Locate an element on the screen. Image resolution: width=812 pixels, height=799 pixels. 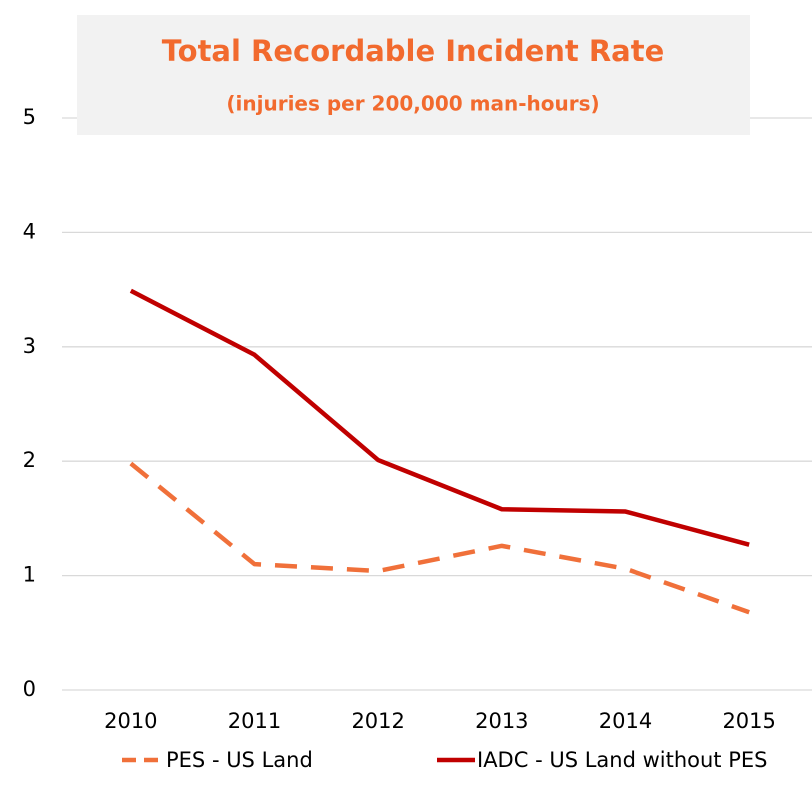
y-tick-label: 5 is located at coordinates (29, 117).